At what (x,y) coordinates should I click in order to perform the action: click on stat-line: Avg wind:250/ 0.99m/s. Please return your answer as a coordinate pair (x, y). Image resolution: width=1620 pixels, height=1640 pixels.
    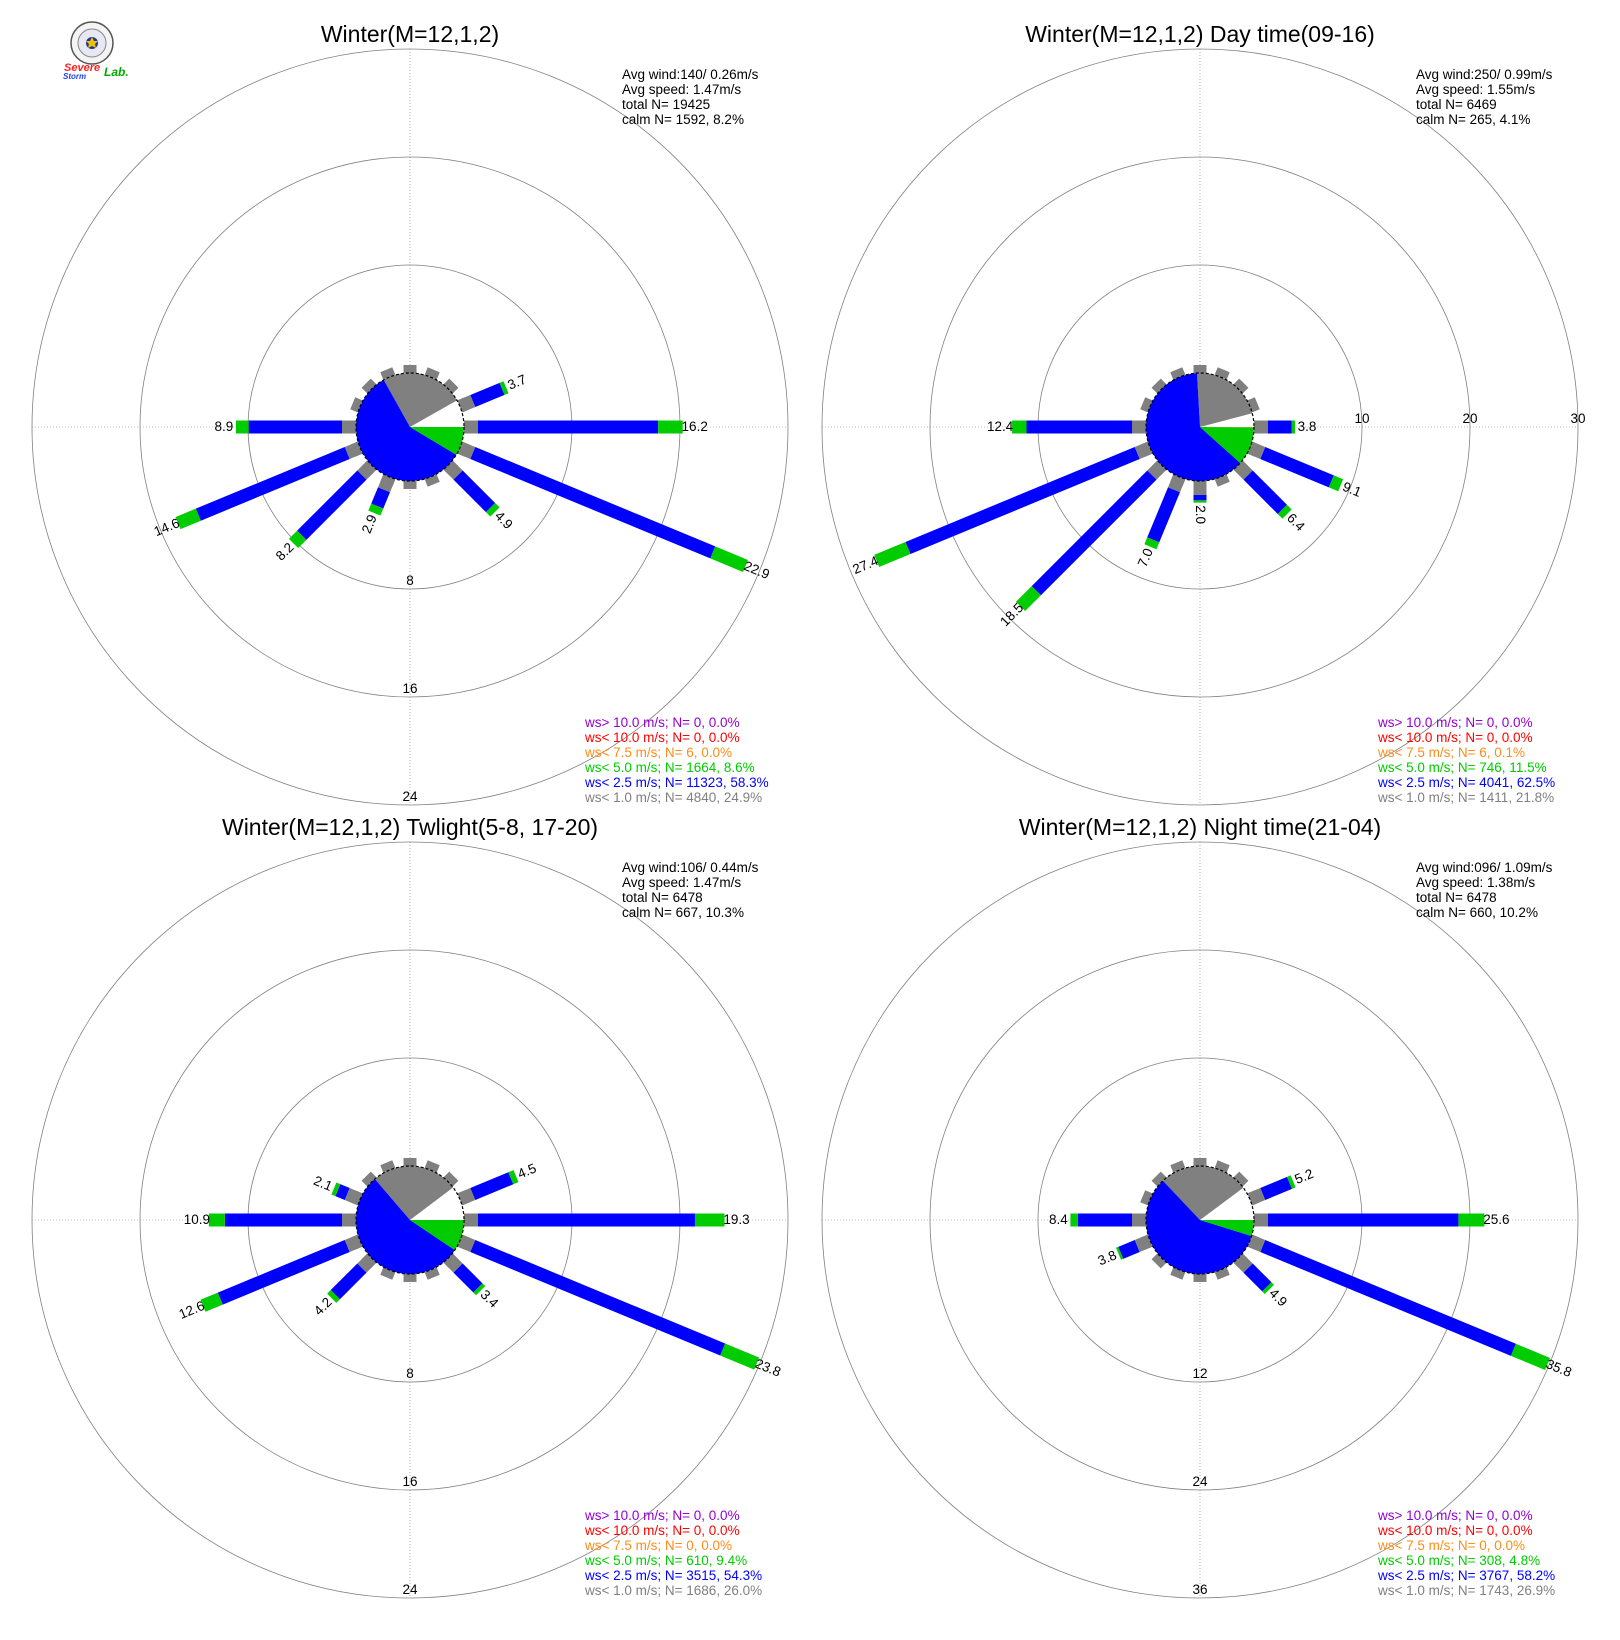
    Looking at the image, I should click on (1484, 74).